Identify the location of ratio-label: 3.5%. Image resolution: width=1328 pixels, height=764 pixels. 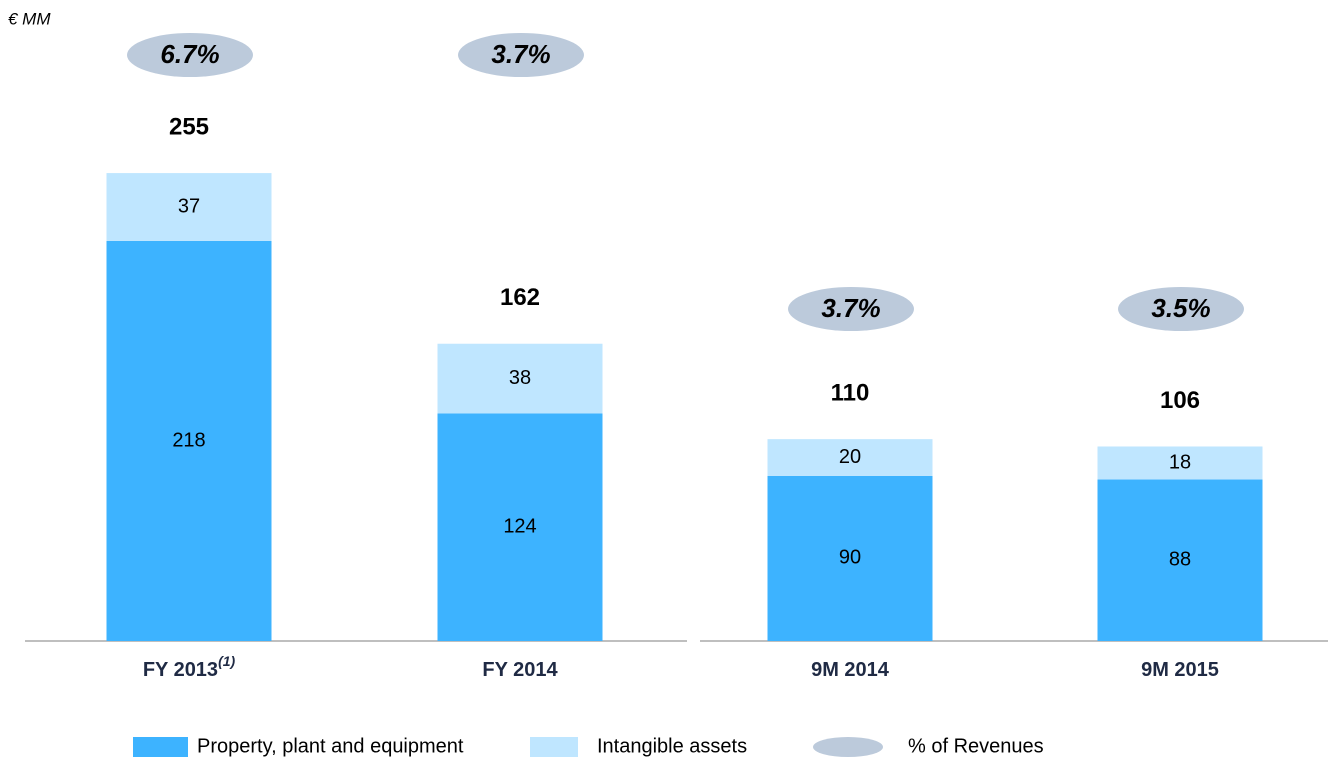
(1180, 308).